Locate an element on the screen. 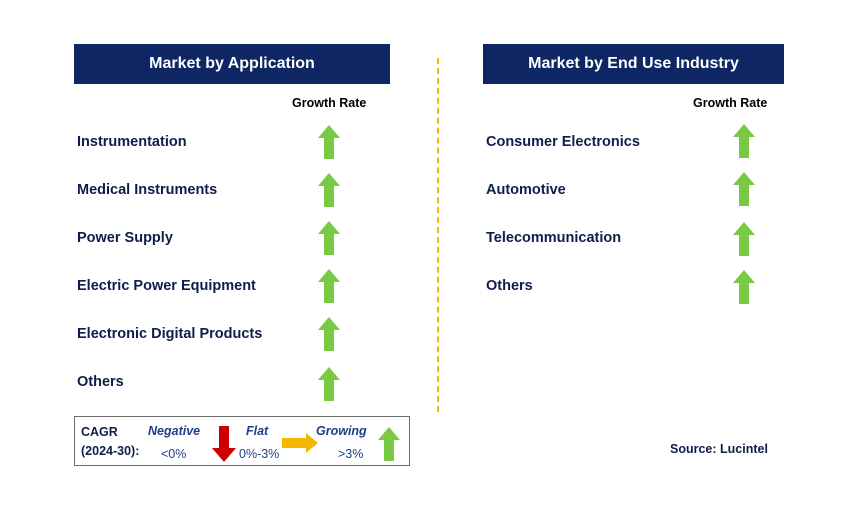 Image resolution: width=848 pixels, height=513 pixels. application-panel-title: Market by Application is located at coordinates (232, 64).